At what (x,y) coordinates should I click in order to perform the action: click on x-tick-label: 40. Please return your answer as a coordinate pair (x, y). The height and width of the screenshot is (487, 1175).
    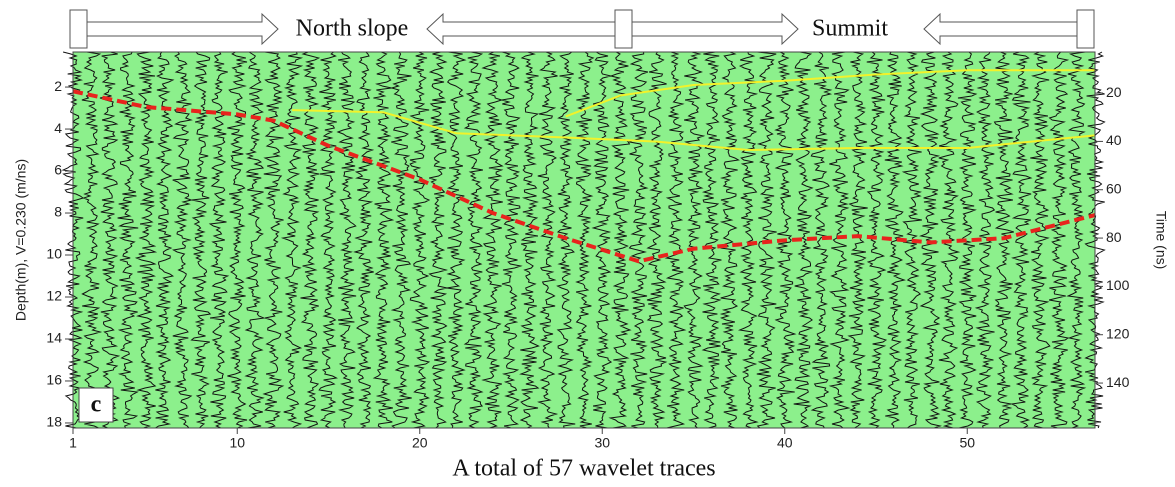
    Looking at the image, I should click on (785, 443).